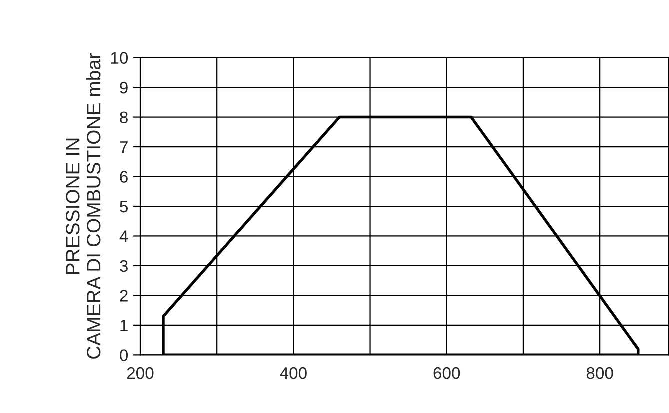 The image size is (669, 413). What do you see at coordinates (119, 58) in the screenshot?
I see `y-tick-label: 10` at bounding box center [119, 58].